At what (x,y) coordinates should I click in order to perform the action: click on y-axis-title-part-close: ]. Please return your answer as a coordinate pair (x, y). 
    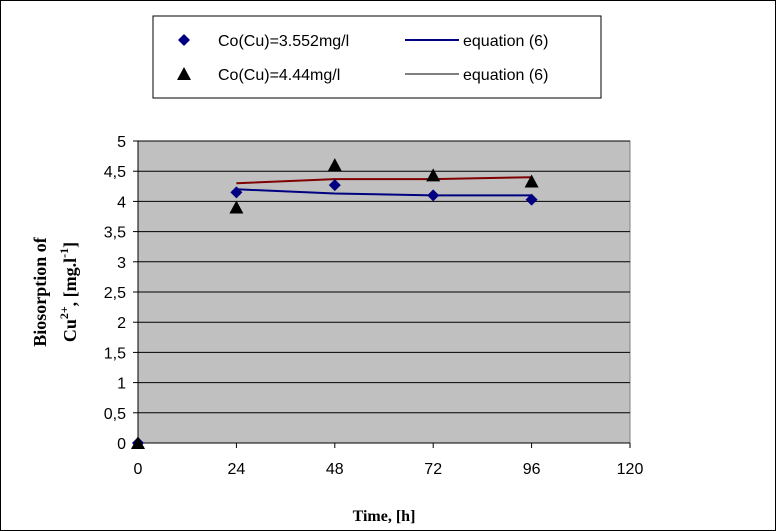
    Looking at the image, I should click on (70, 245).